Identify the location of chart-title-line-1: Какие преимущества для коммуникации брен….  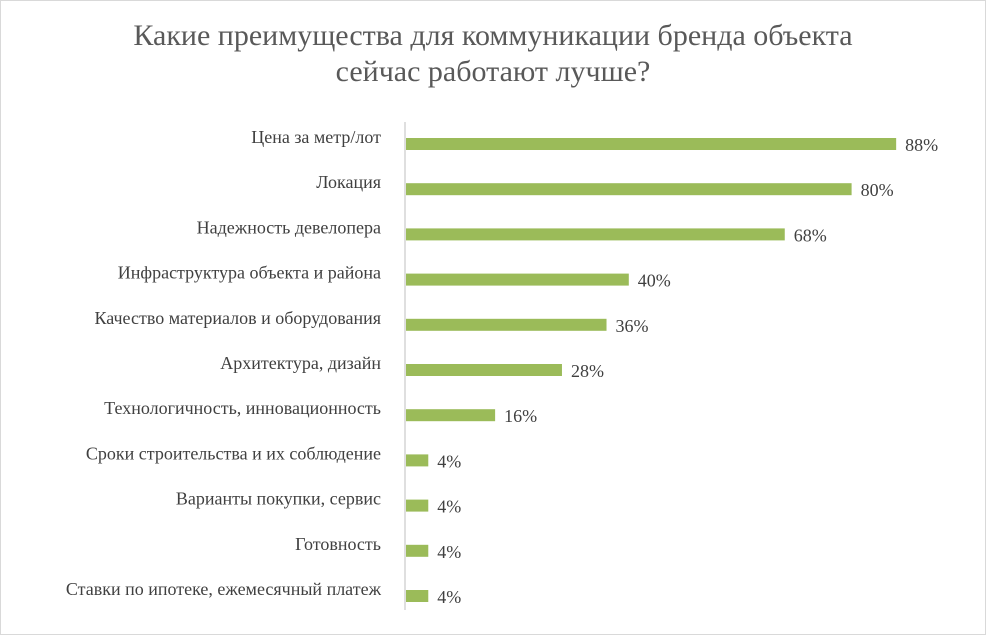
(493, 35).